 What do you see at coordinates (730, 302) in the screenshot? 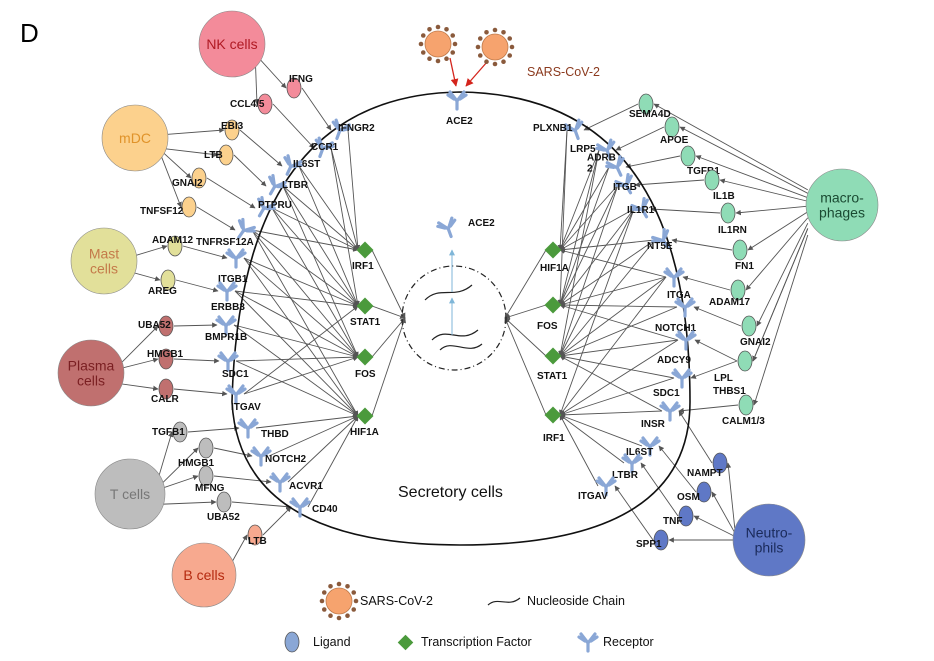
I see `ligand-right-label-6: ADAM17` at bounding box center [730, 302].